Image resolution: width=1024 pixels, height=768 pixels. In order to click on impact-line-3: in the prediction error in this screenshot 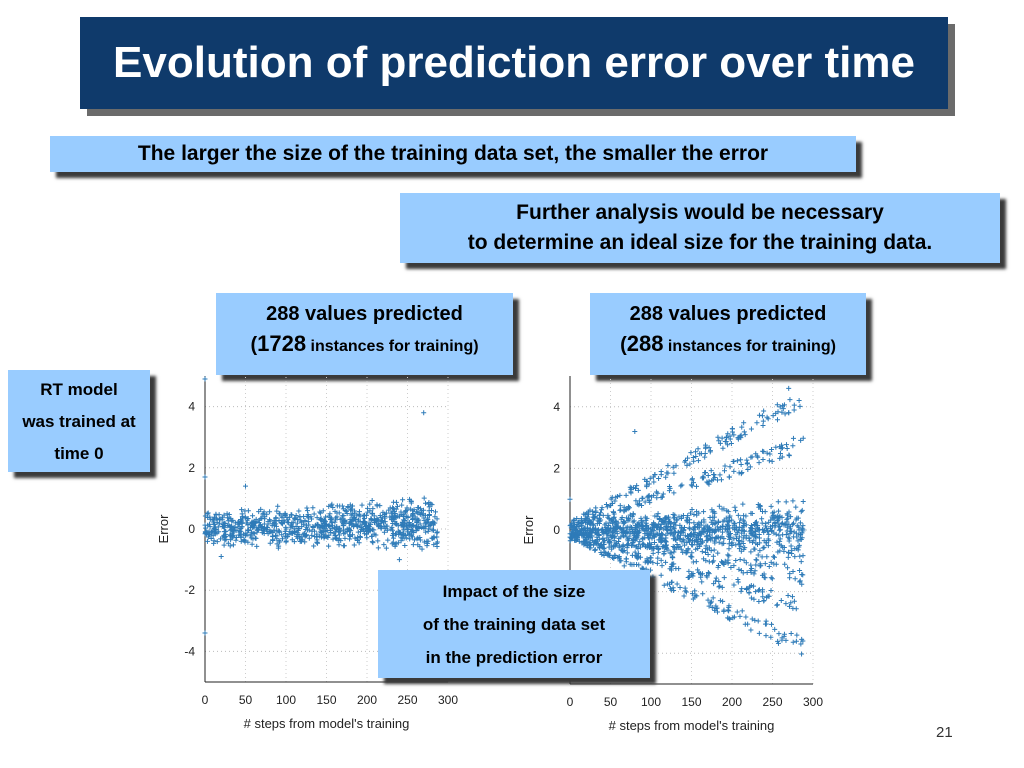, I will do `click(514, 657)`.